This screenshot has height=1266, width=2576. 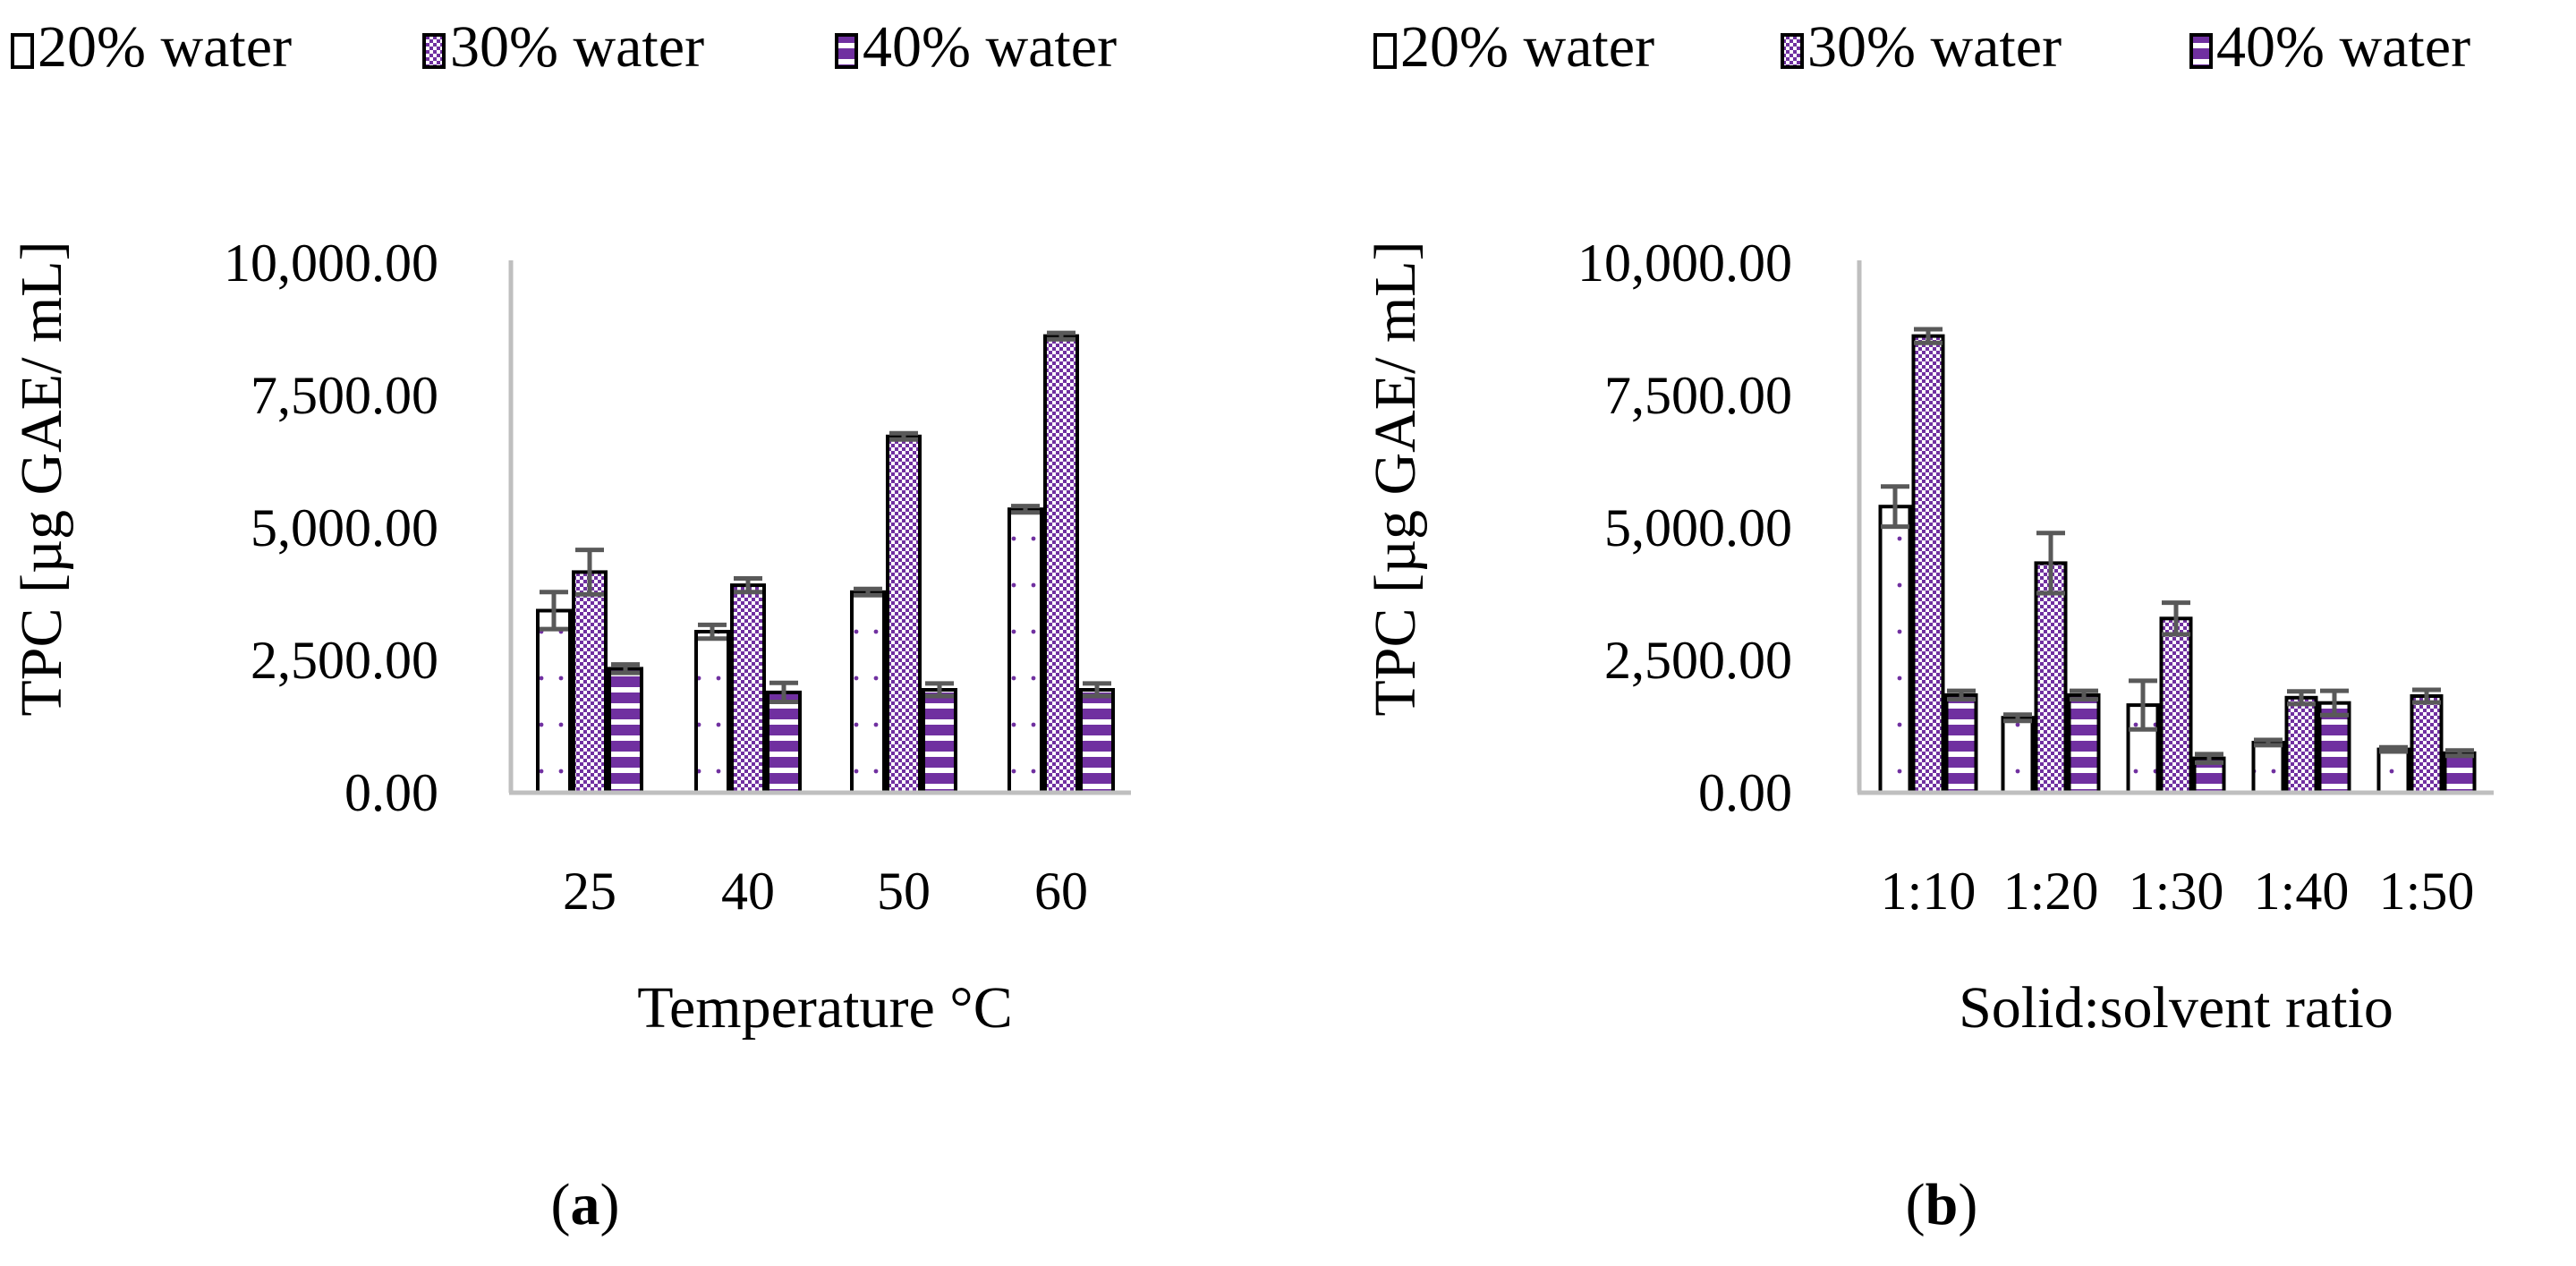 I want to click on panel-letter: a, so click(x=585, y=1204).